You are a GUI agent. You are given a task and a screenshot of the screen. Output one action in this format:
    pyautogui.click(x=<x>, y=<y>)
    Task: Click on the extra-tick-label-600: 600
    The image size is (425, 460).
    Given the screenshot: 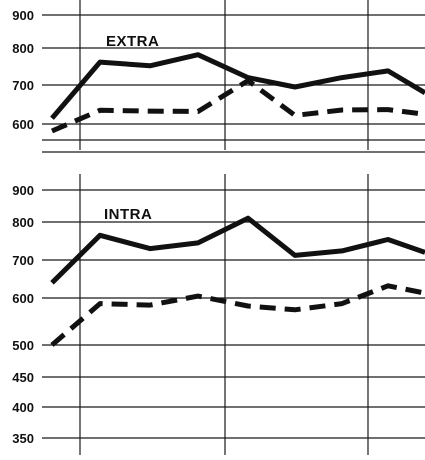 What is the action you would take?
    pyautogui.click(x=23, y=124)
    